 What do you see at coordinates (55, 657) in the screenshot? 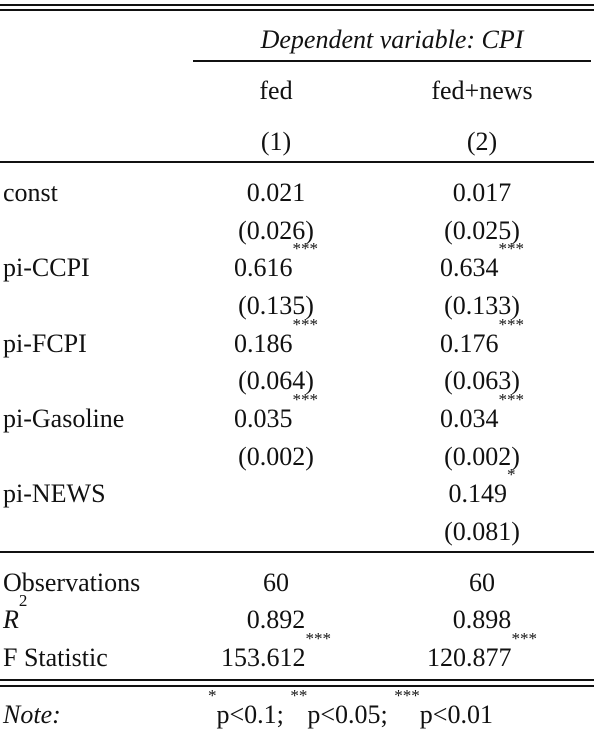
I see `f-statistic-label: F Statistic` at bounding box center [55, 657].